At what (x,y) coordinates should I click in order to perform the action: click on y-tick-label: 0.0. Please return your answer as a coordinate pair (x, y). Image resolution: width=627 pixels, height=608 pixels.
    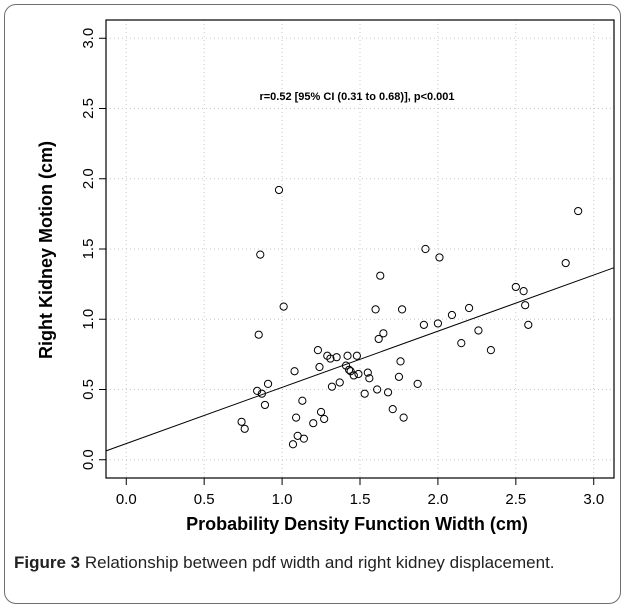
    Looking at the image, I should click on (88, 459).